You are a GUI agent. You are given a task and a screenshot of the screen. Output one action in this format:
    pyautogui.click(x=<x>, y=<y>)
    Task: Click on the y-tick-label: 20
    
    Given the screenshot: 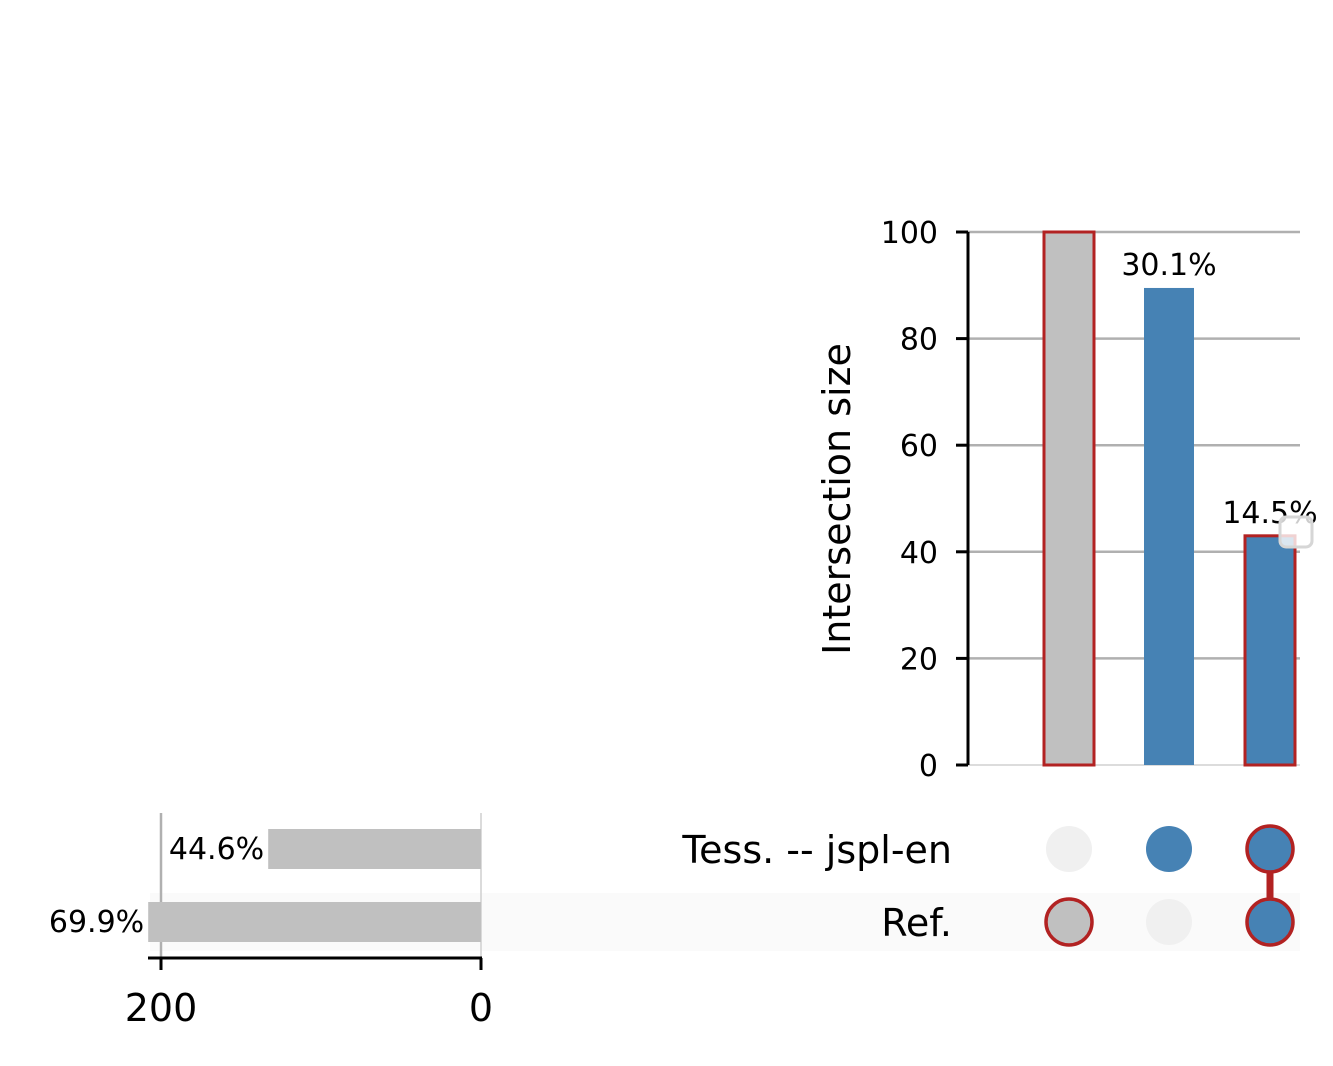 What is the action you would take?
    pyautogui.click(x=919, y=659)
    